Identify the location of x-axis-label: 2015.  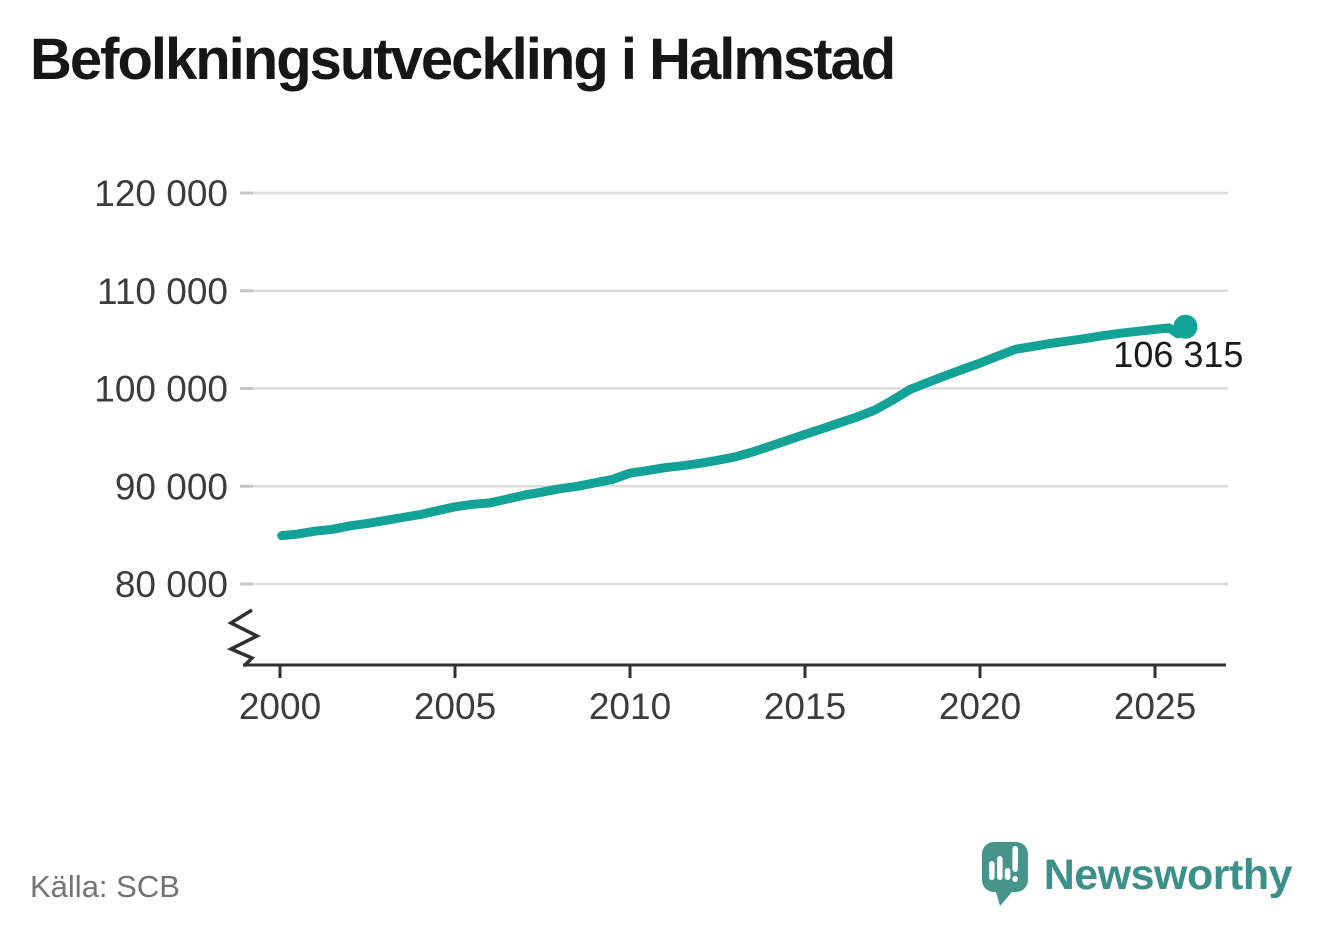
(805, 706).